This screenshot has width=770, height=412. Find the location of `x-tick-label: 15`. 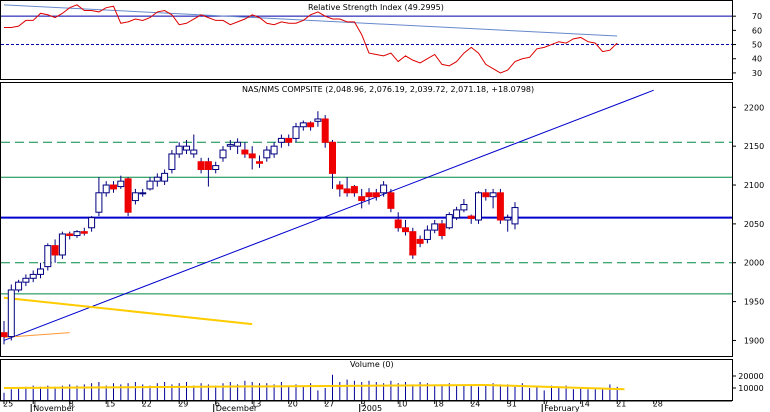

x-tick-label: 15 is located at coordinates (110, 404).